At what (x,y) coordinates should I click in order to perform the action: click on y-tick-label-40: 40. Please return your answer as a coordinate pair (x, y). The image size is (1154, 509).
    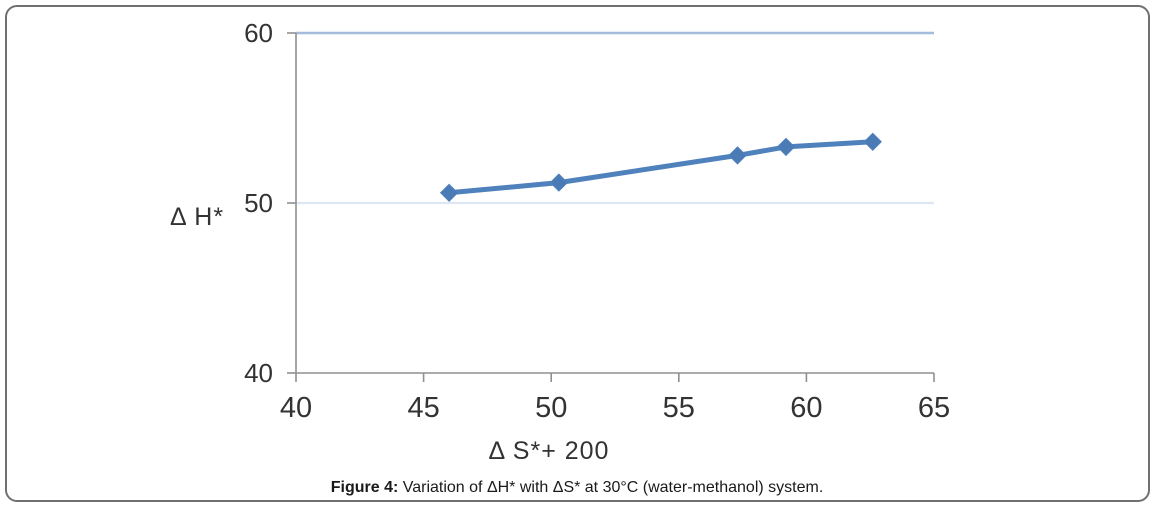
    Looking at the image, I should click on (258, 373).